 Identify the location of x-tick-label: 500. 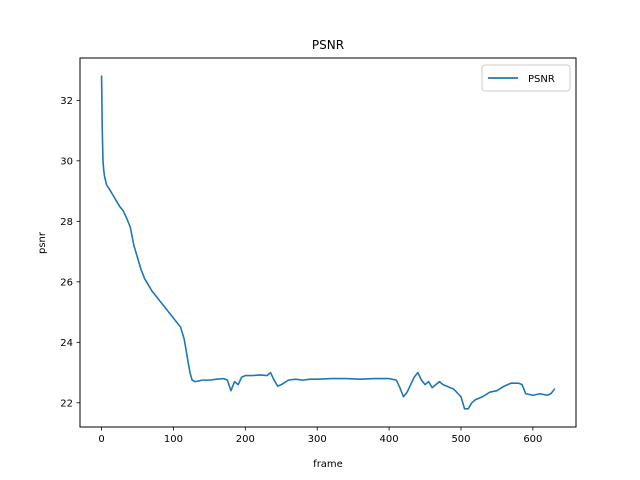
(460, 439).